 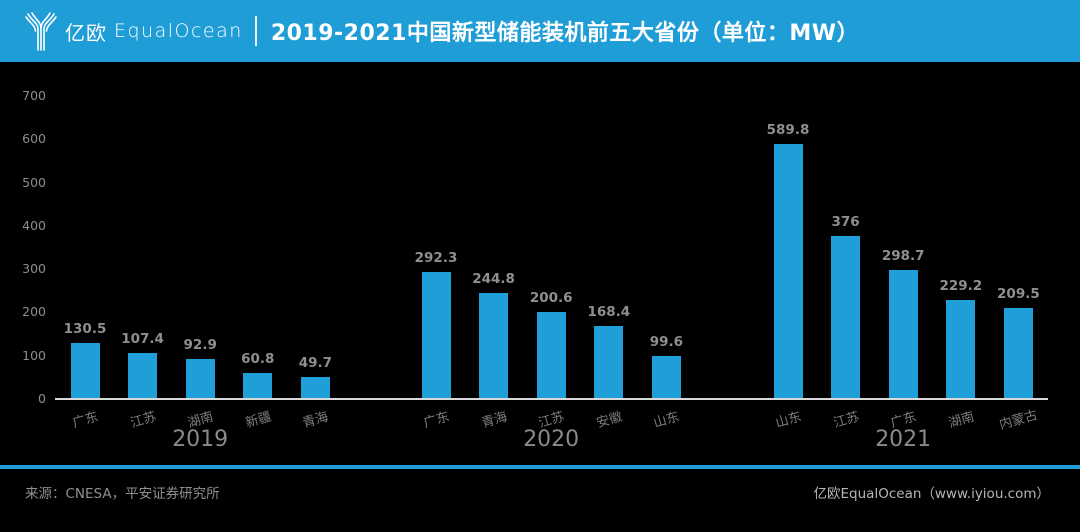 I want to click on bar-2021-江苏, so click(x=846, y=317).